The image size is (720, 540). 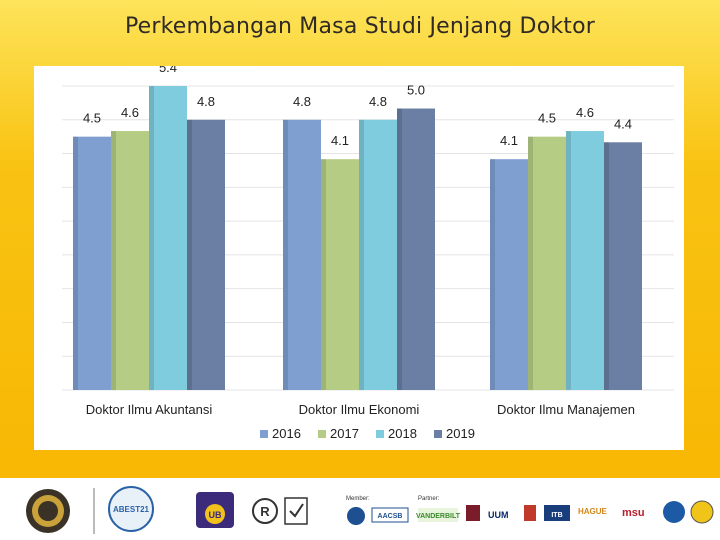 I want to click on partner-crests: UUM ITB HAGUE msu, so click(x=590, y=512).